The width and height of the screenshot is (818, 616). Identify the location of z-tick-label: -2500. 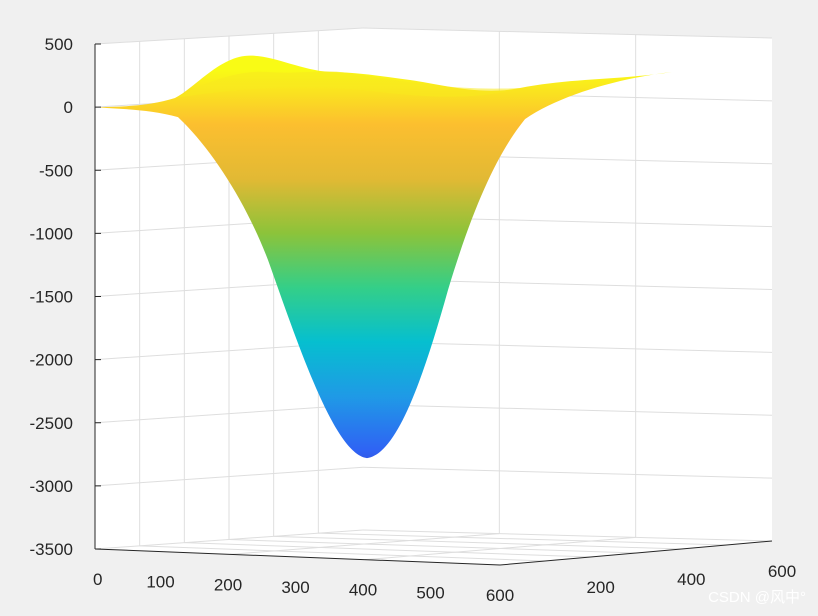
(51, 423).